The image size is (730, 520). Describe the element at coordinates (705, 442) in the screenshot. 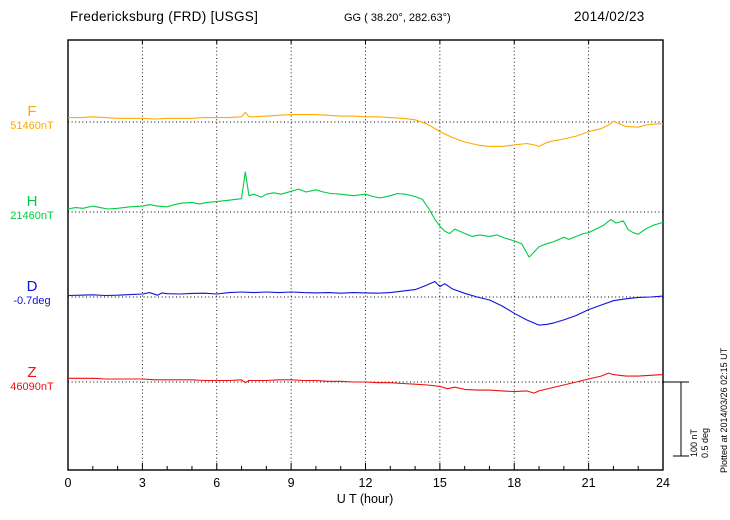

I see `scale-bar-deg-label: 0.5 deg` at that location.